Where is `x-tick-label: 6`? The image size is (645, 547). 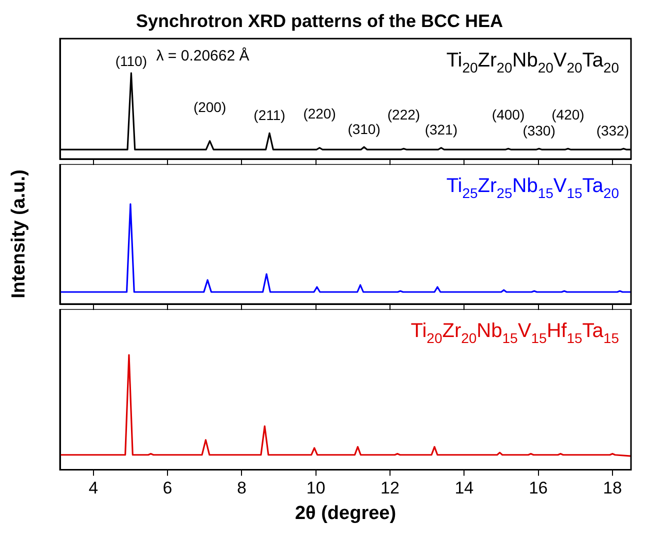
x-tick-label: 6 is located at coordinates (167, 488).